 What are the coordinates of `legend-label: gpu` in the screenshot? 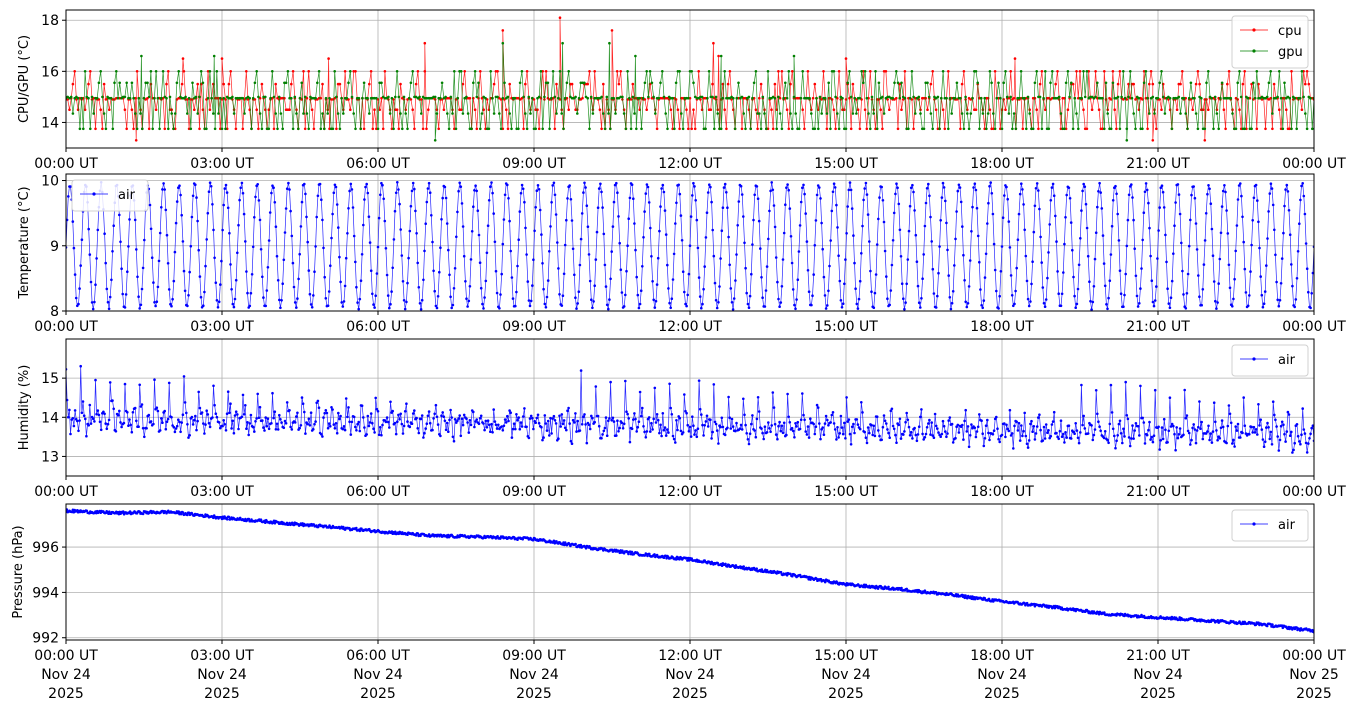 It's located at (1290, 52).